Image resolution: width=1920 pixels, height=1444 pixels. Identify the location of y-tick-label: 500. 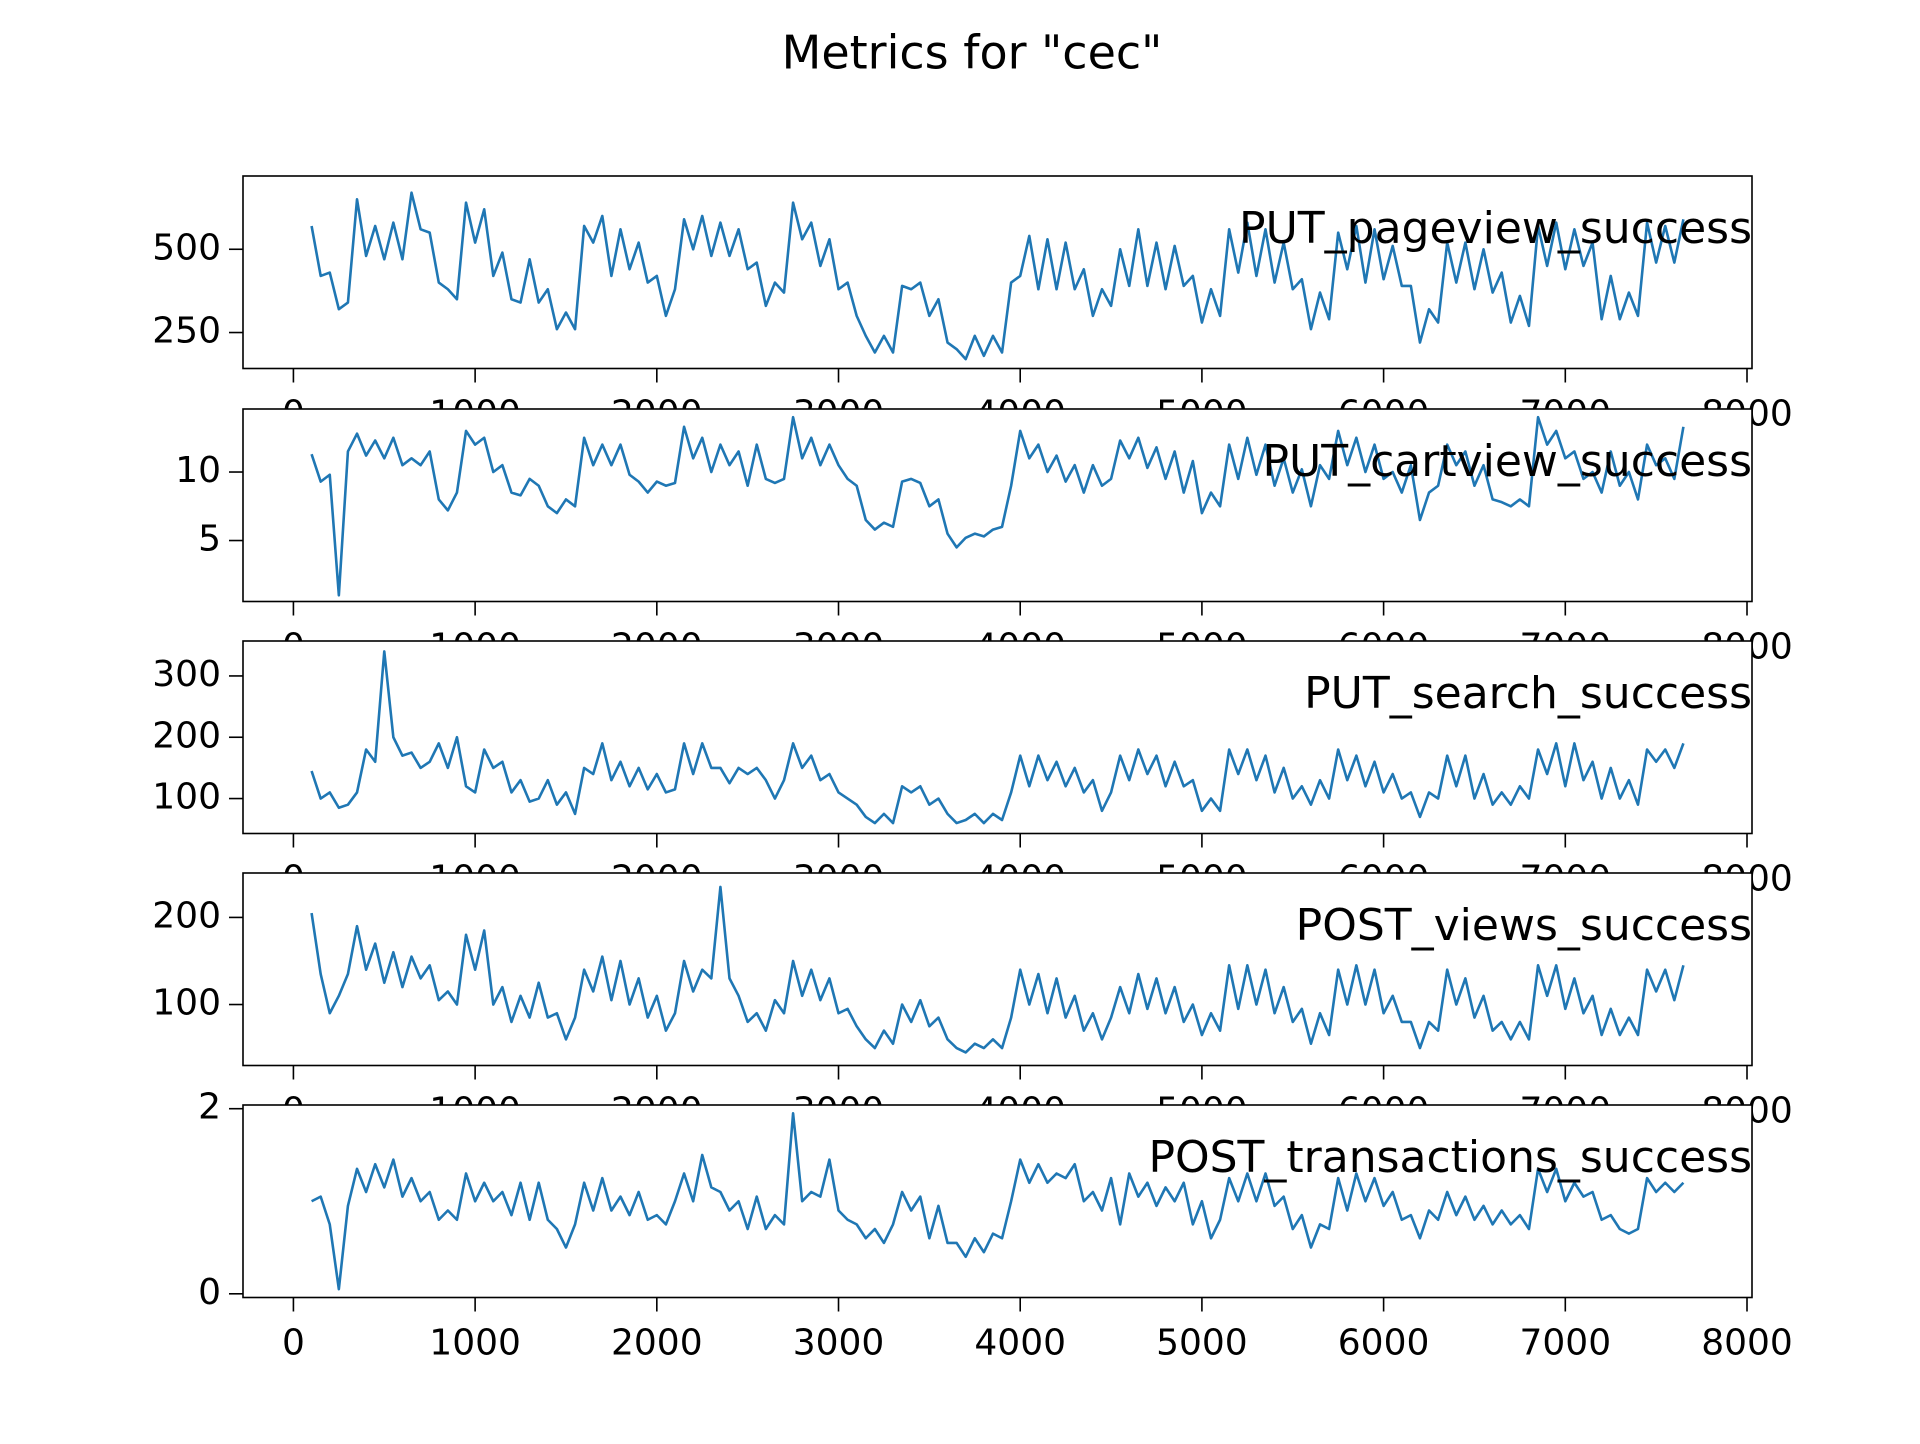
(186, 247).